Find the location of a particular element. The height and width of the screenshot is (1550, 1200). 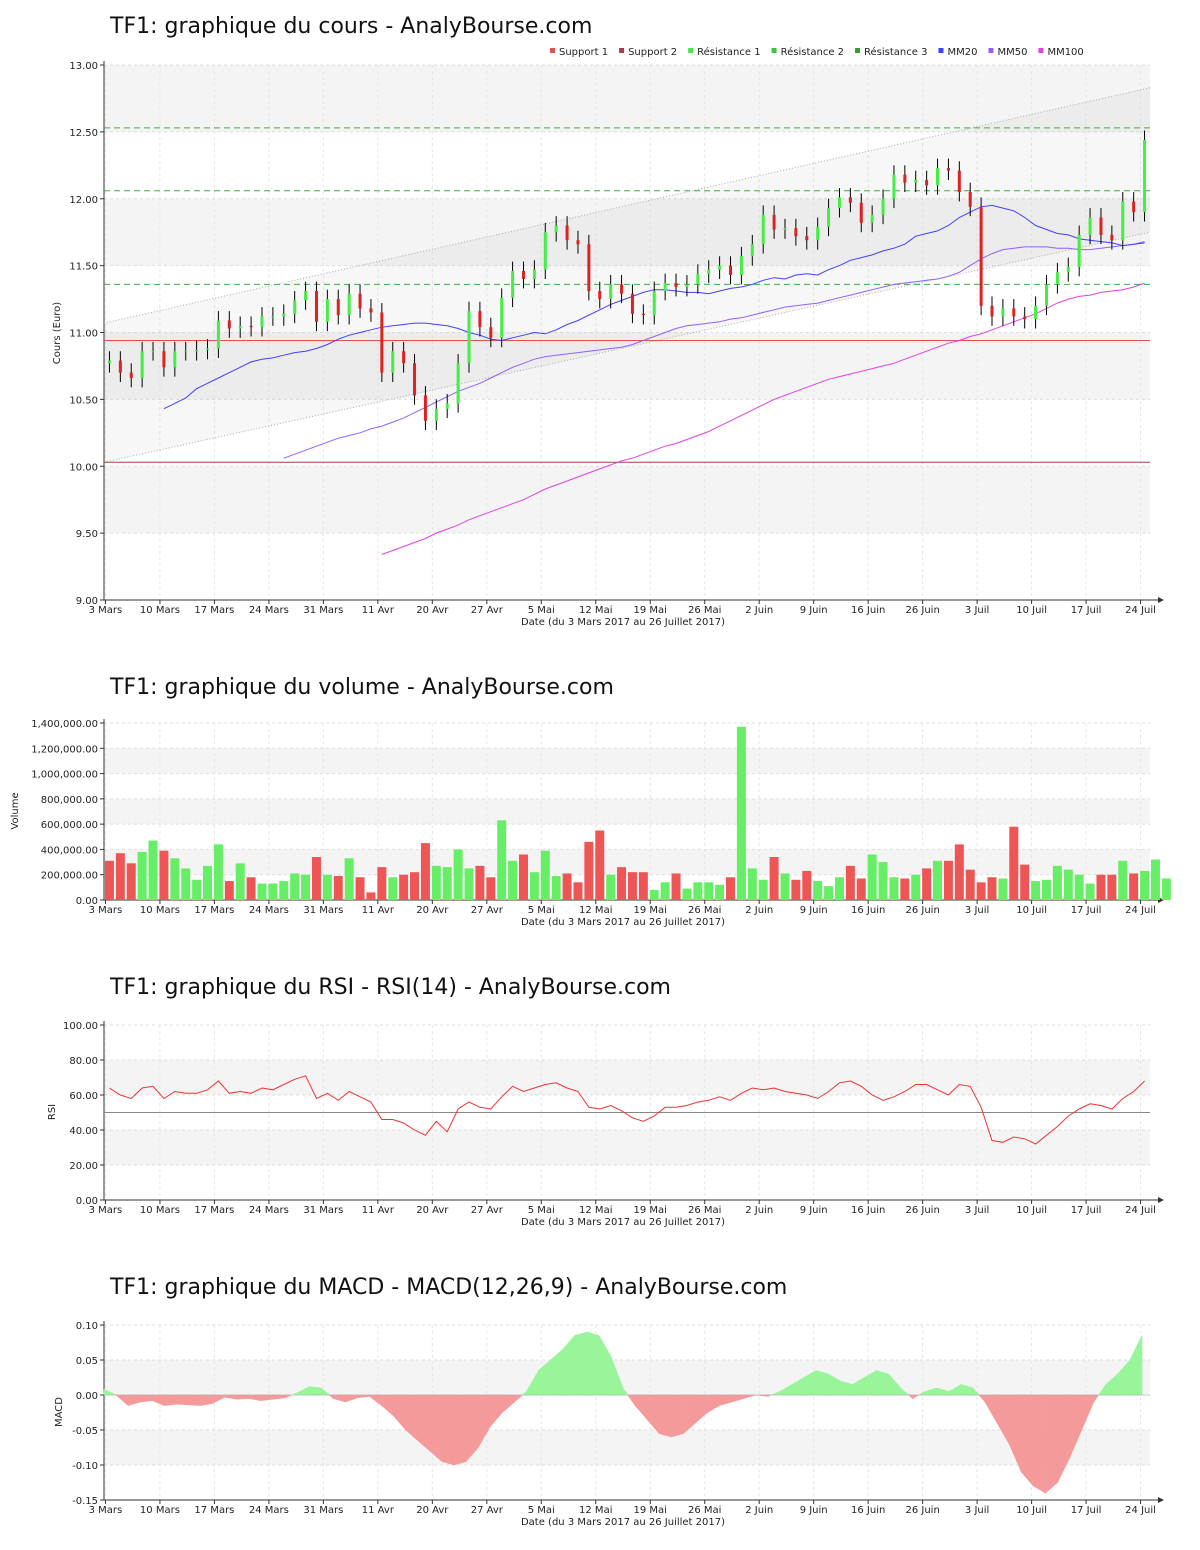

rsi-y-axis-title: RSI is located at coordinates (52, 1112).